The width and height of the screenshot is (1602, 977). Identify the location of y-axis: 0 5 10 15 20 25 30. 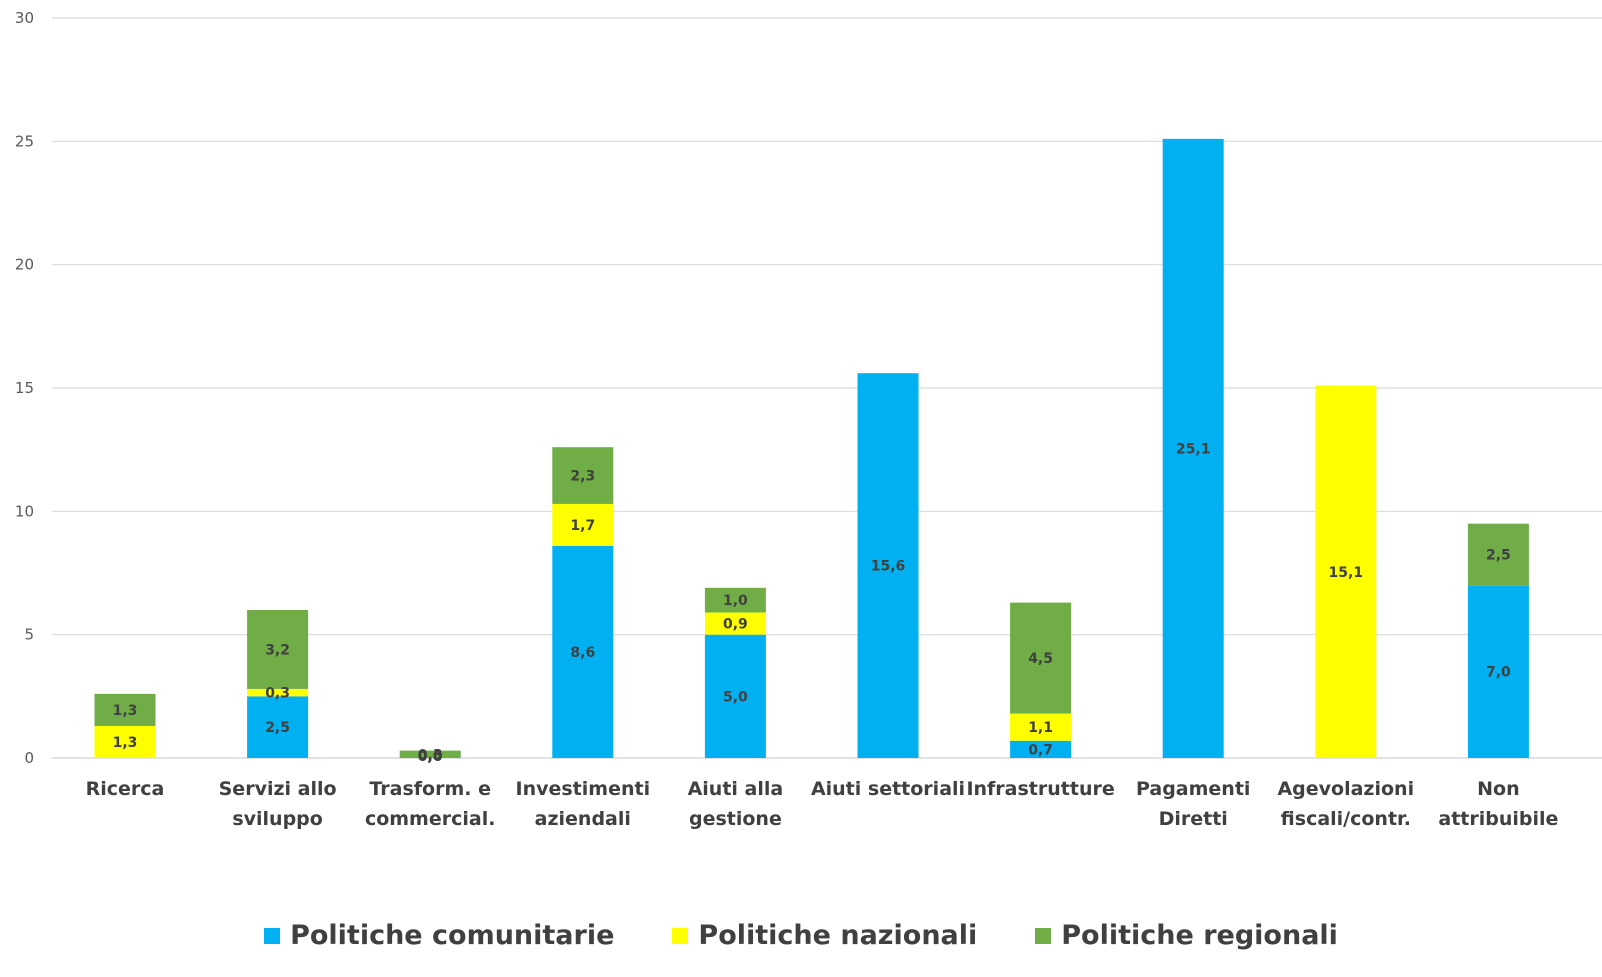
(24, 388).